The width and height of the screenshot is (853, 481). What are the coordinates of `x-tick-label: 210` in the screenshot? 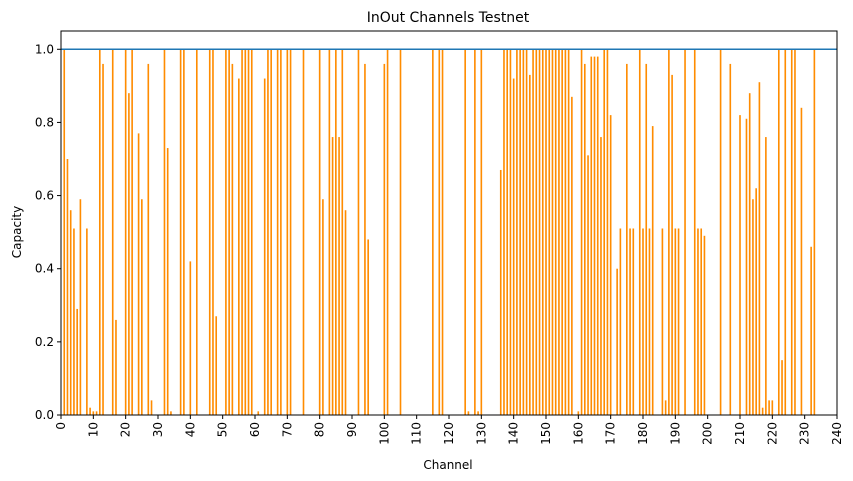 It's located at (740, 433).